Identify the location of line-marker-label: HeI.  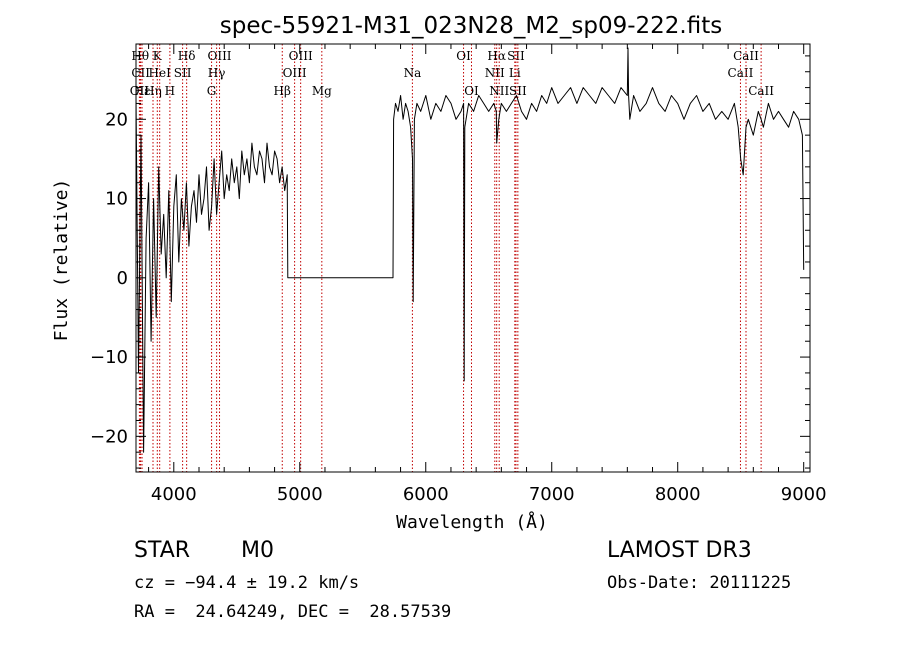
(160, 73).